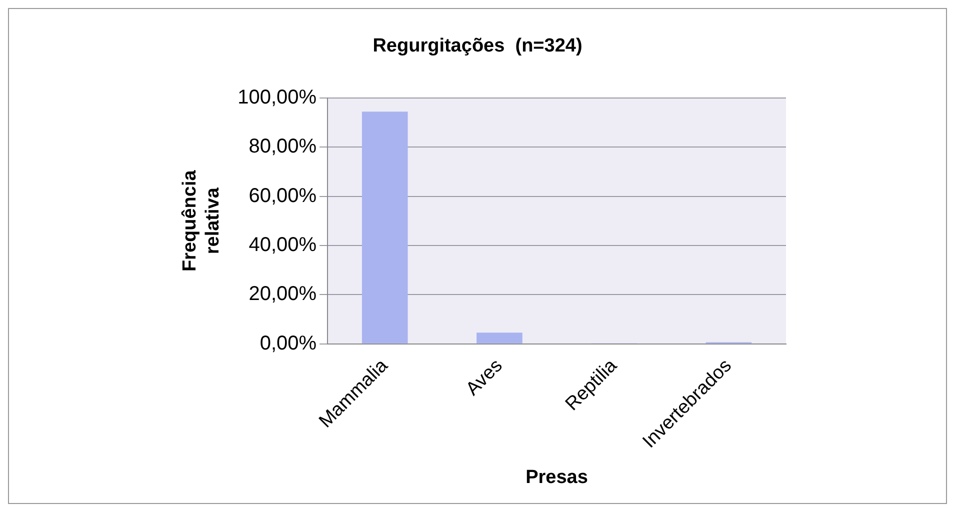  I want to click on y-tick-label: 40,00%, so click(282, 245).